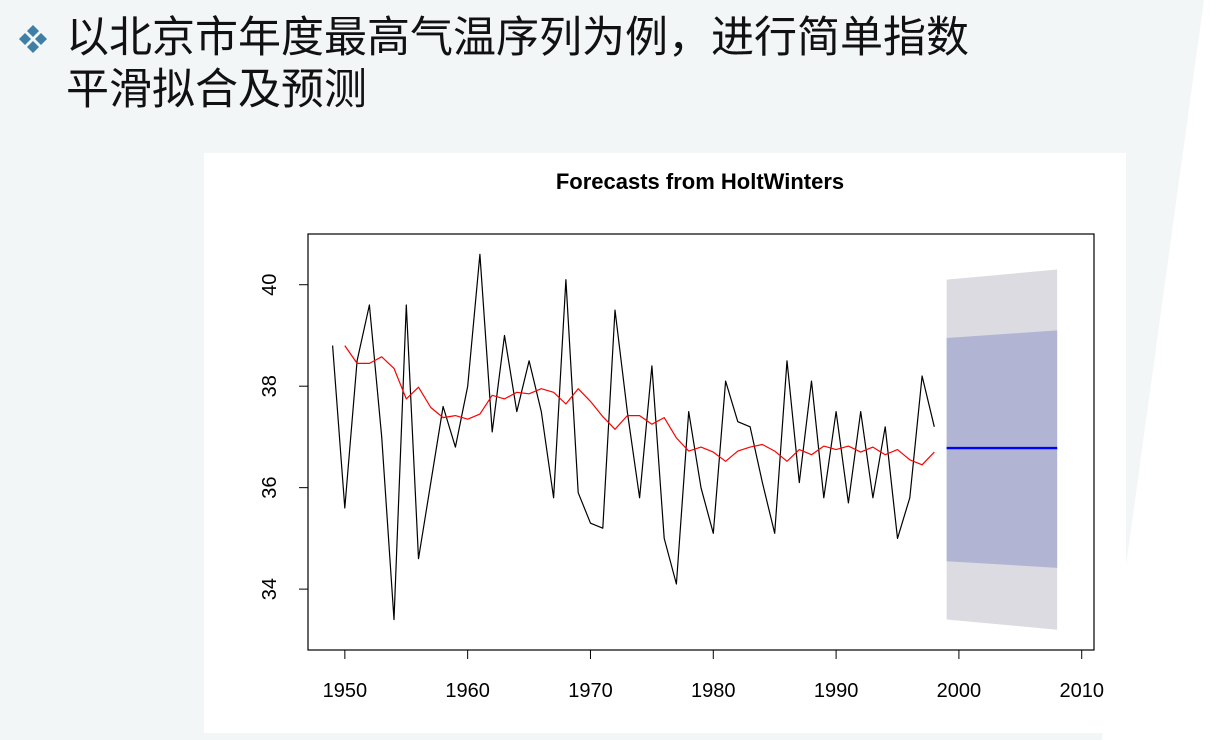 The width and height of the screenshot is (1222, 740). I want to click on fitted-series-line, so click(639, 405).